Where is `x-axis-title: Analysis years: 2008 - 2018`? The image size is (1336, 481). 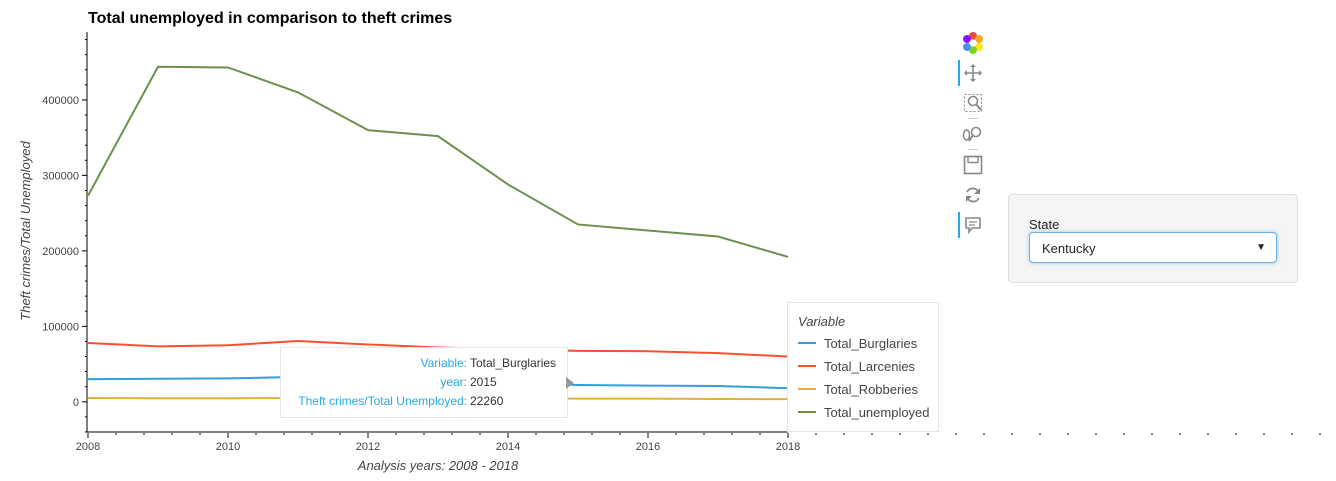
x-axis-title: Analysis years: 2008 - 2018 is located at coordinates (438, 465).